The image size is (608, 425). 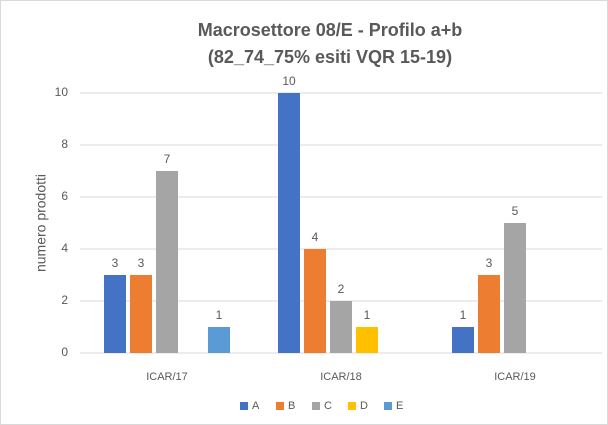 I want to click on legend-label: D, so click(x=364, y=406).